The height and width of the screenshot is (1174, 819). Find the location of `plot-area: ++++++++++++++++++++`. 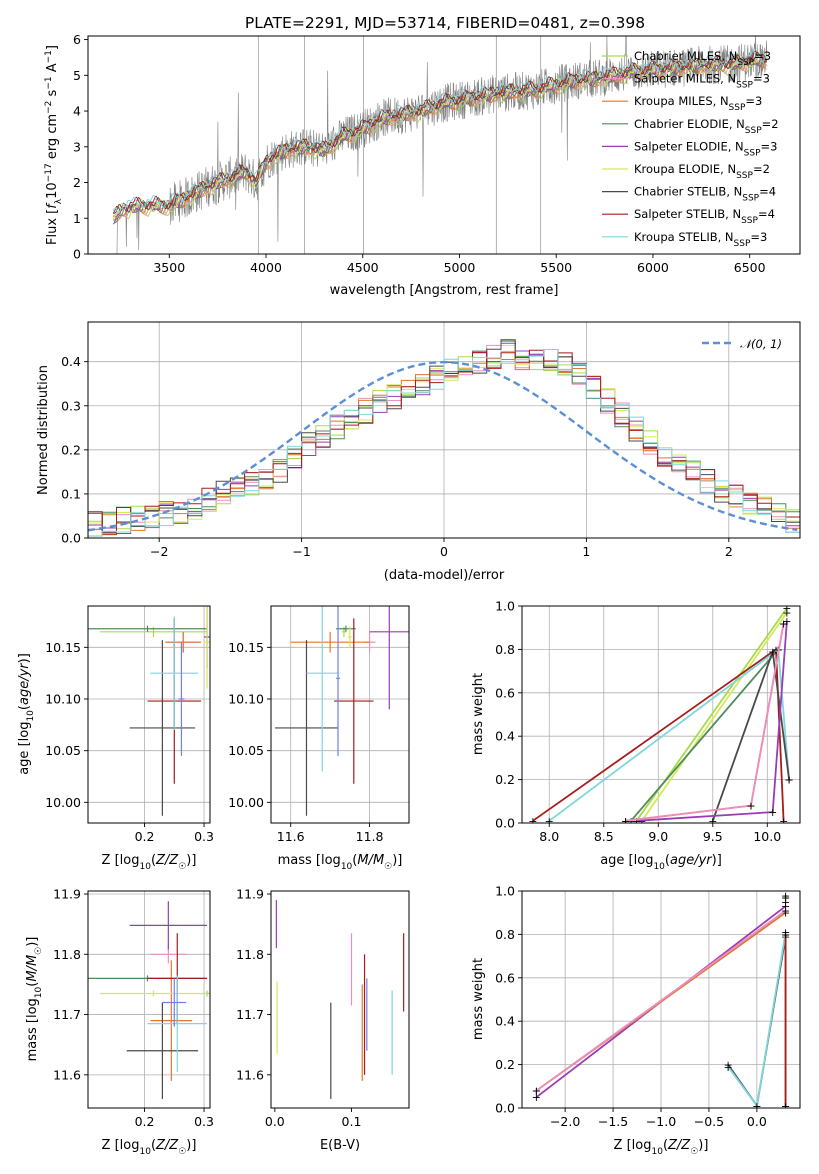

plot-area: ++++++++++++++++++++ is located at coordinates (661, 1002).